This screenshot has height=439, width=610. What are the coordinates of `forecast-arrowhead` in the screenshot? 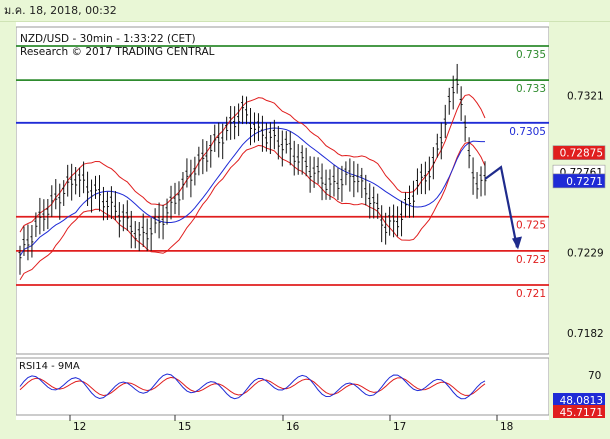 It's located at (517, 243).